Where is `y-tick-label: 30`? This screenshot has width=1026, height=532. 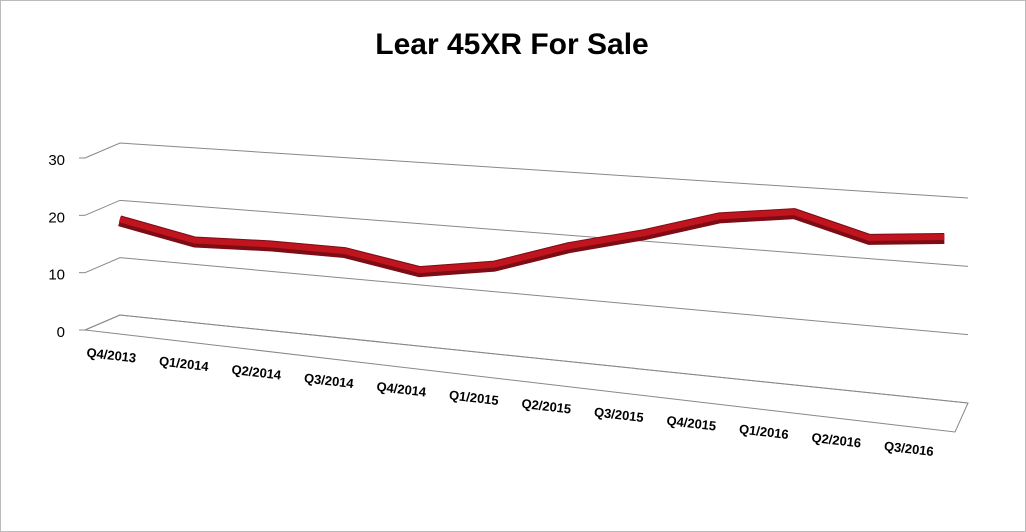 y-tick-label: 30 is located at coordinates (56, 160).